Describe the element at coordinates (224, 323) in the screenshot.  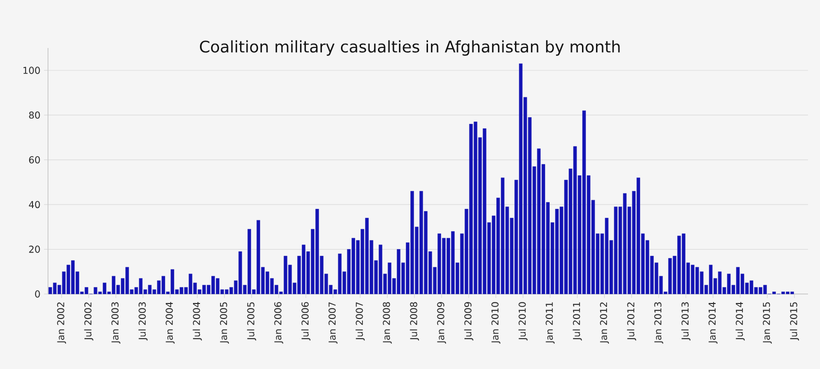
I see `x-tick-label: Jan 2005` at that location.